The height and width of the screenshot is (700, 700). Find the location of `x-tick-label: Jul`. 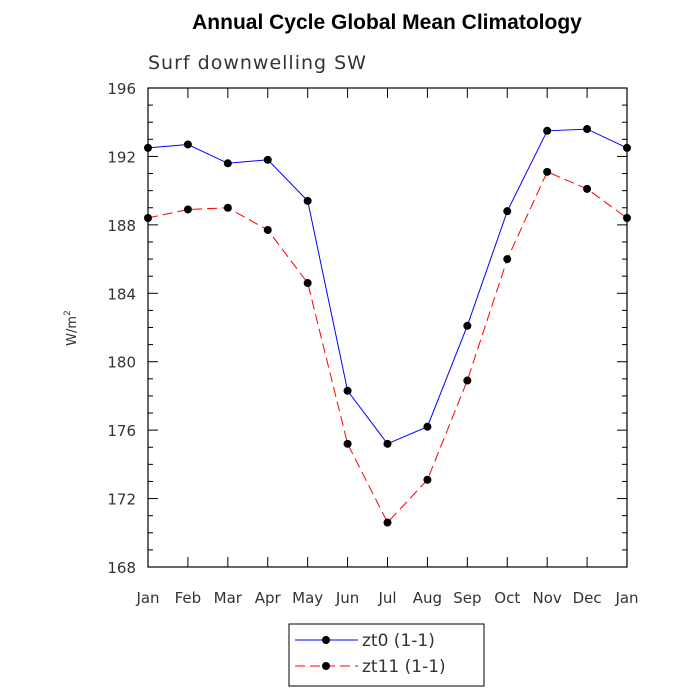

x-tick-label: Jul is located at coordinates (386, 598).